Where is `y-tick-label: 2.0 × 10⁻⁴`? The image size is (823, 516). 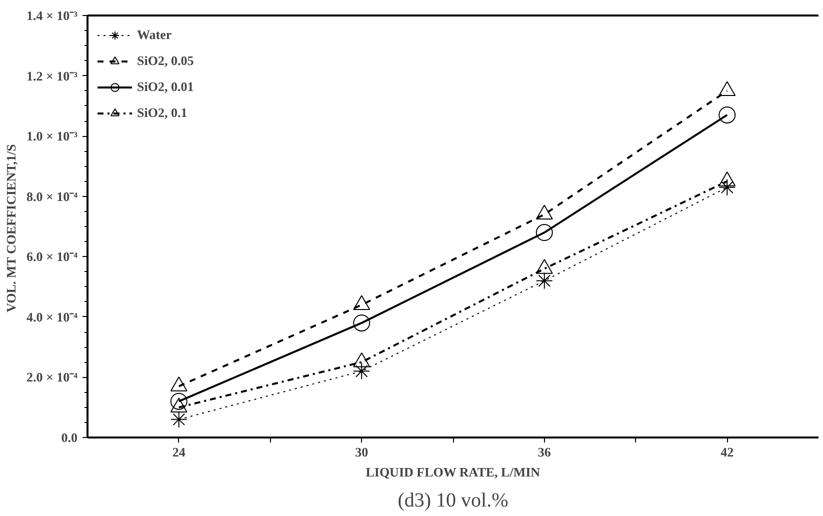
y-tick-label: 2.0 × 10⁻⁴ is located at coordinates (52, 377).